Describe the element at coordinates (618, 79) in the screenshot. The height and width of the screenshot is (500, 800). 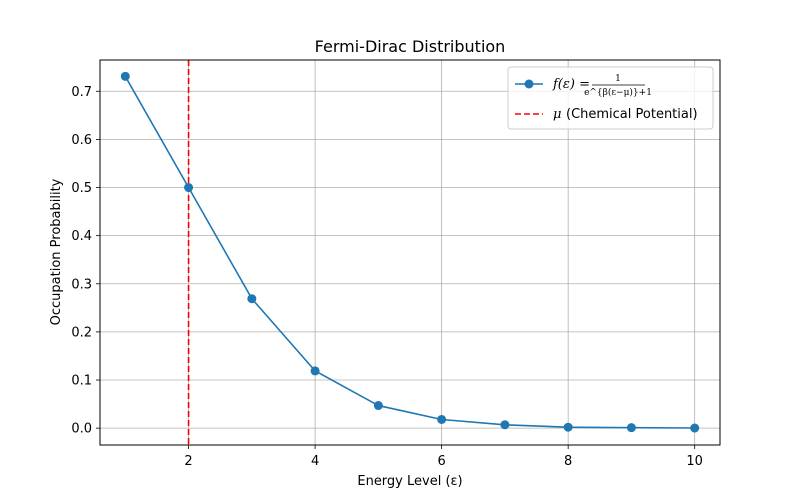
I see `legend-series-numerator: 1` at that location.